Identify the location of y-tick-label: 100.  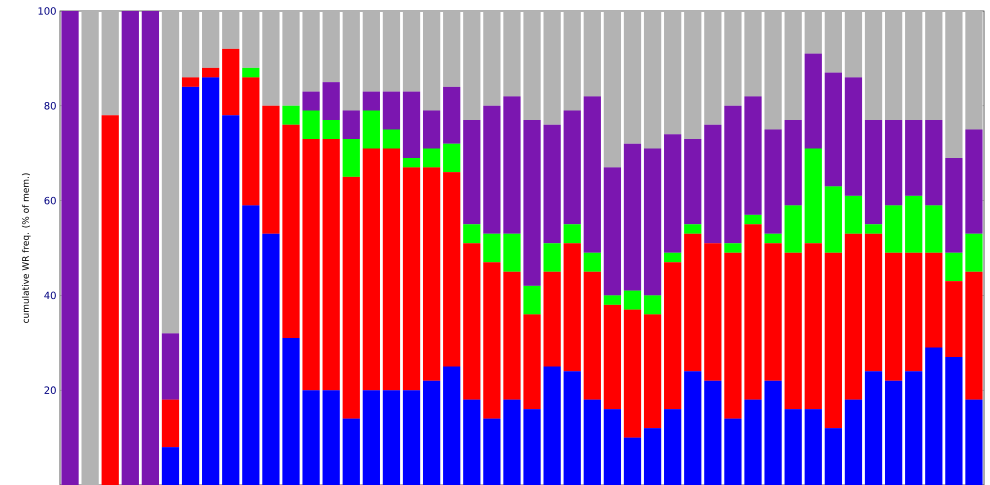
(47, 11).